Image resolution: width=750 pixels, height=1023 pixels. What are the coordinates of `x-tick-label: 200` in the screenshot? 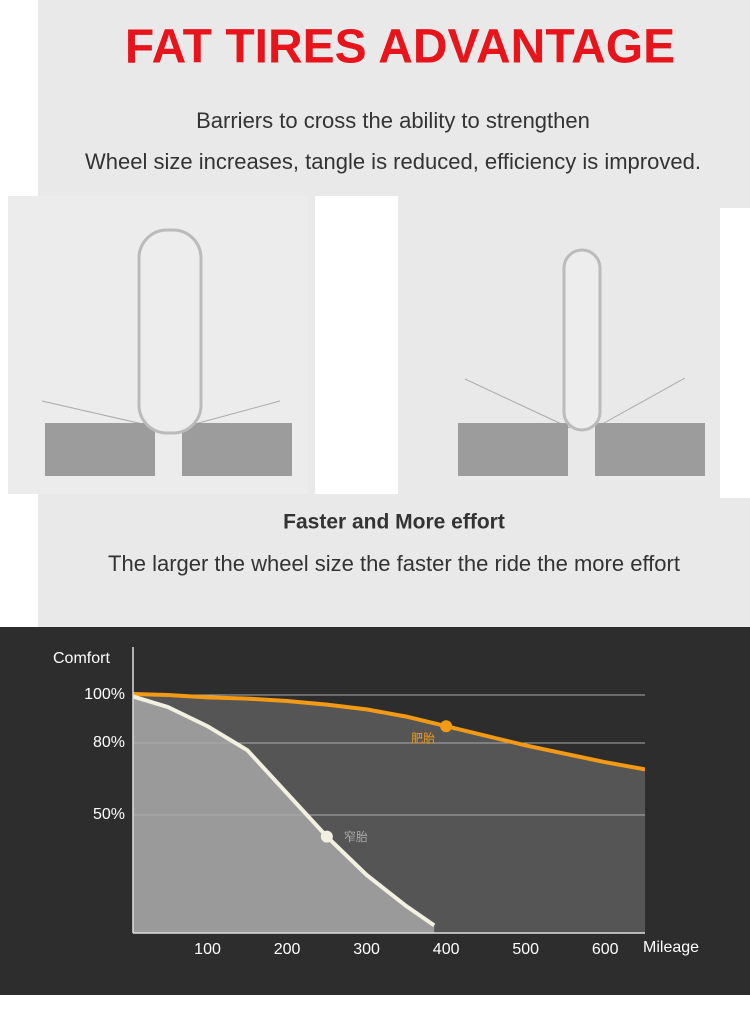 It's located at (287, 949).